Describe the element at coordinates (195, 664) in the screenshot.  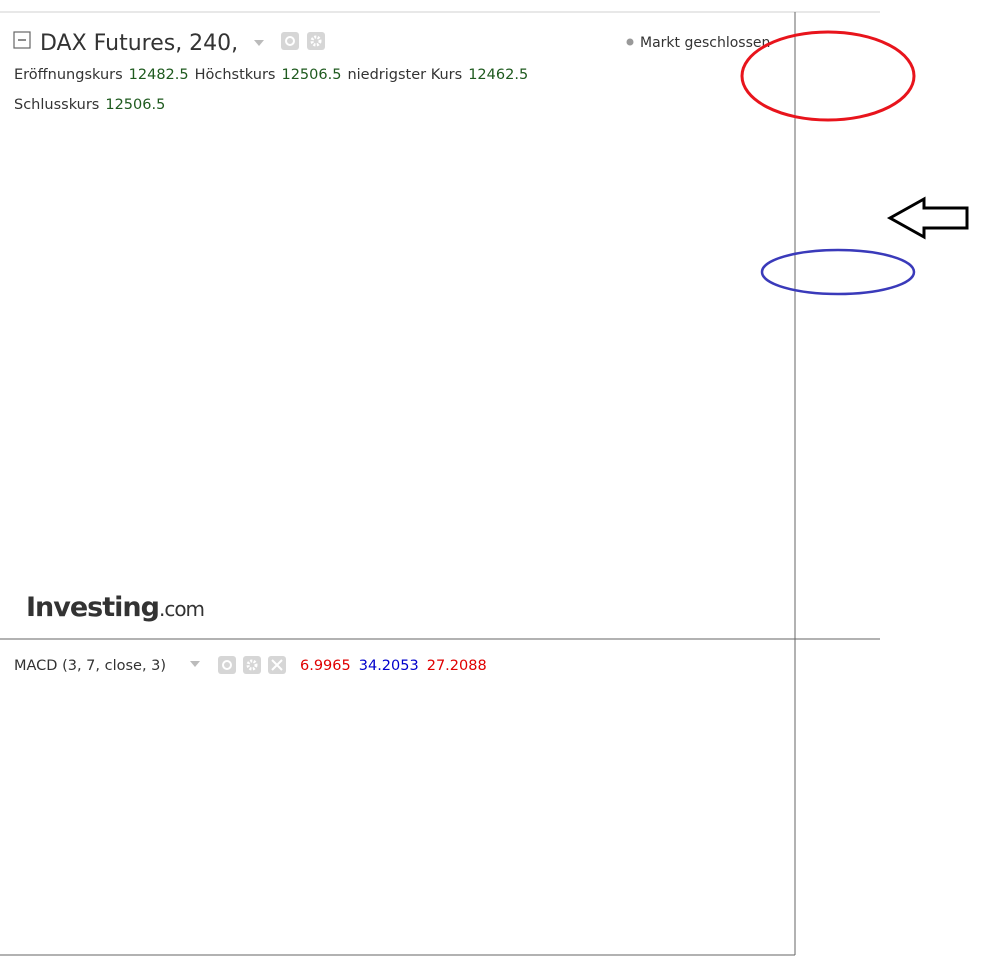
I see `macd-dropdown` at that location.